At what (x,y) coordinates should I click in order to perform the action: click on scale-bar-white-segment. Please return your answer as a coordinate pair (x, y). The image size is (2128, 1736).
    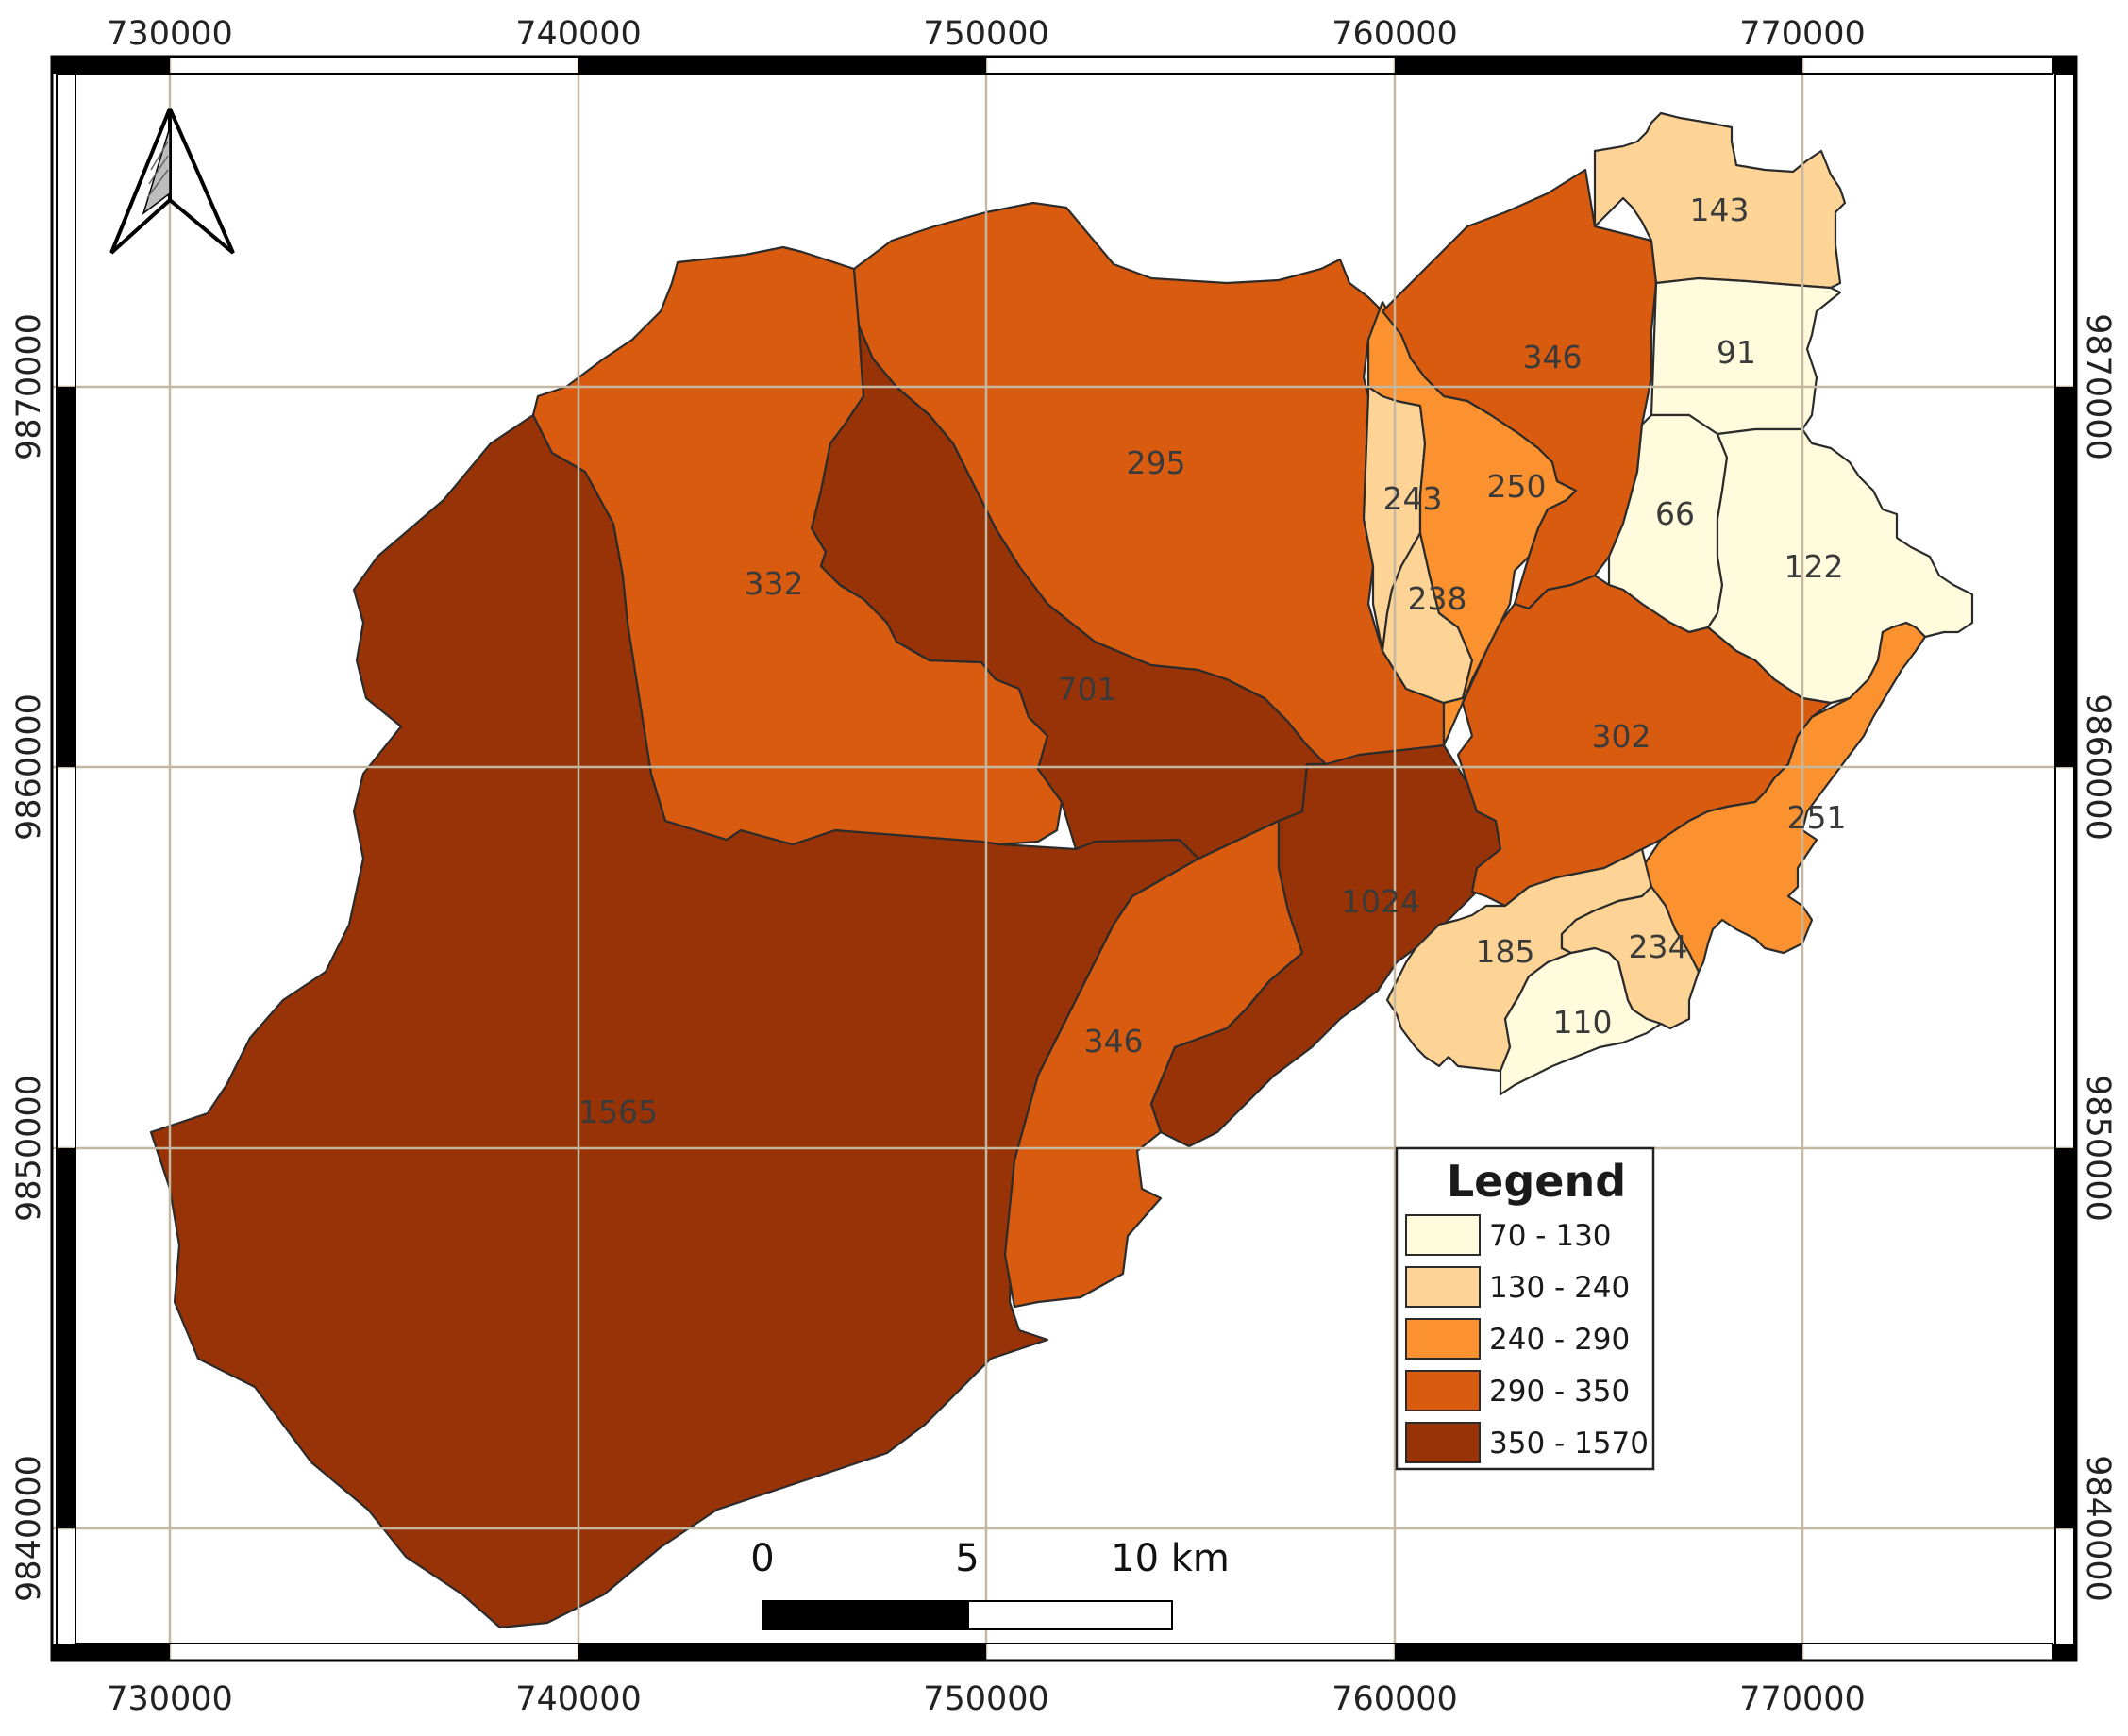
    Looking at the image, I should click on (1070, 1615).